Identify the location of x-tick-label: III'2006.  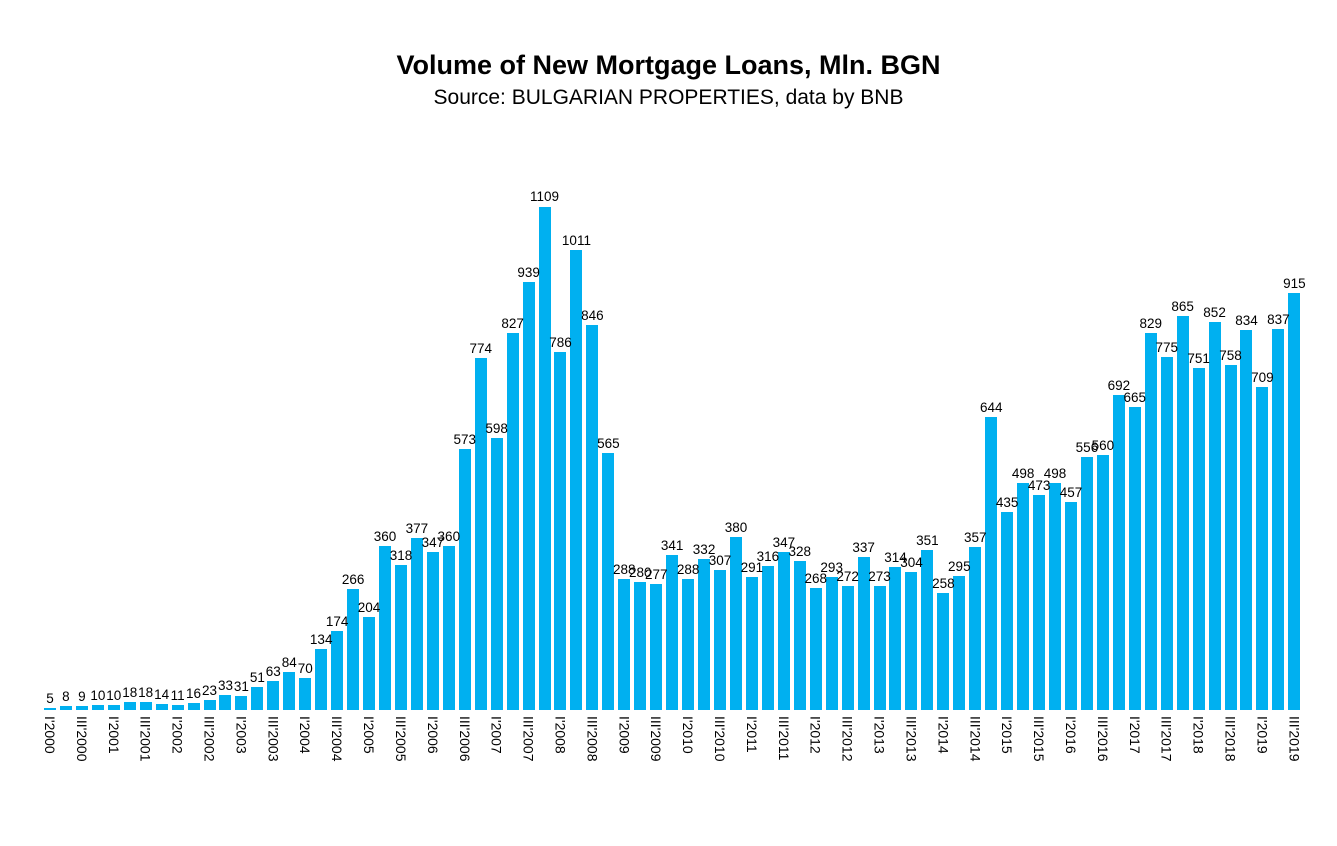
(464, 739).